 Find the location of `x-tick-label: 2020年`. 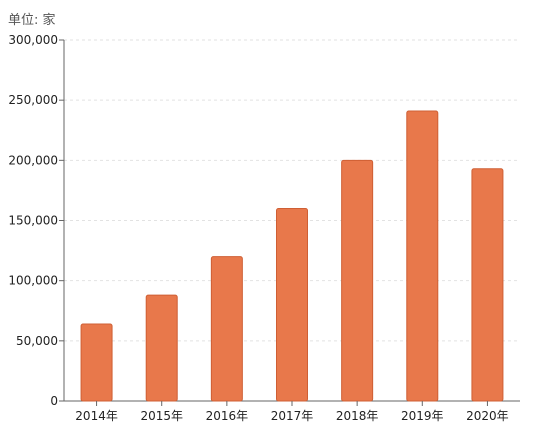

x-tick-label: 2020年 is located at coordinates (487, 416).